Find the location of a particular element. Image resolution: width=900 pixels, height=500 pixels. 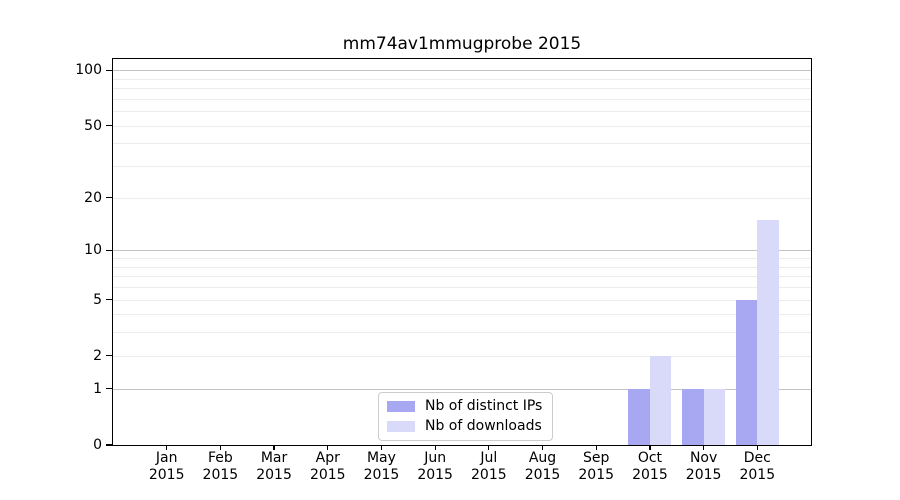

y-tick-label: 5 is located at coordinates (97, 299).